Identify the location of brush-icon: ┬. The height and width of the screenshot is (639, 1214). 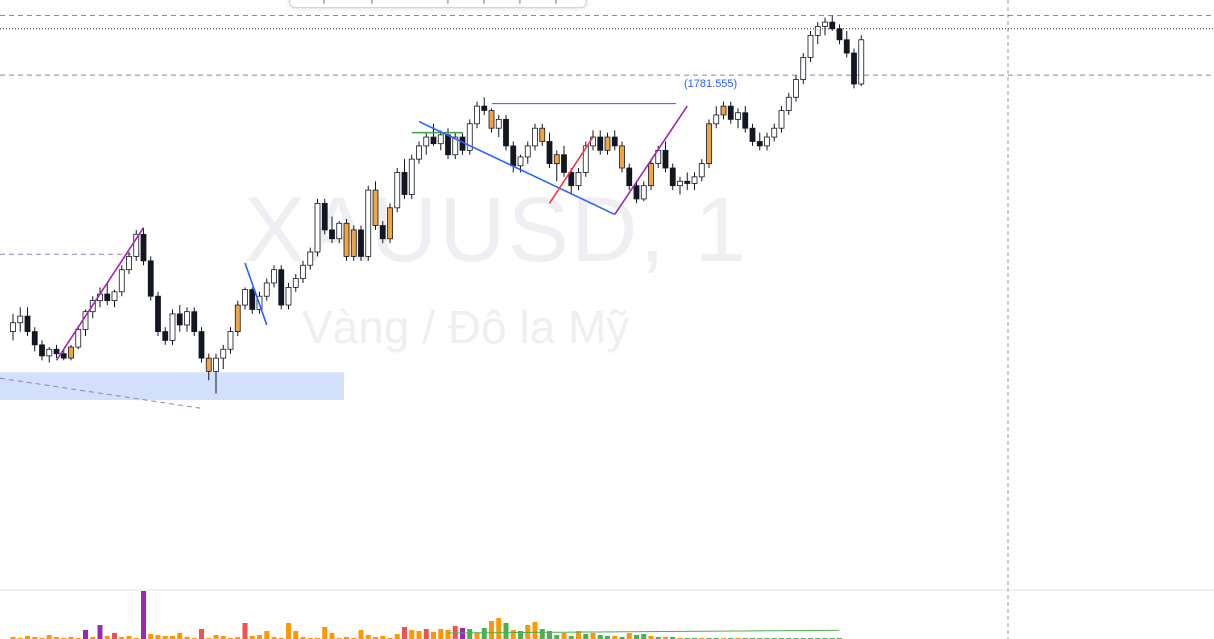
(520, 1).